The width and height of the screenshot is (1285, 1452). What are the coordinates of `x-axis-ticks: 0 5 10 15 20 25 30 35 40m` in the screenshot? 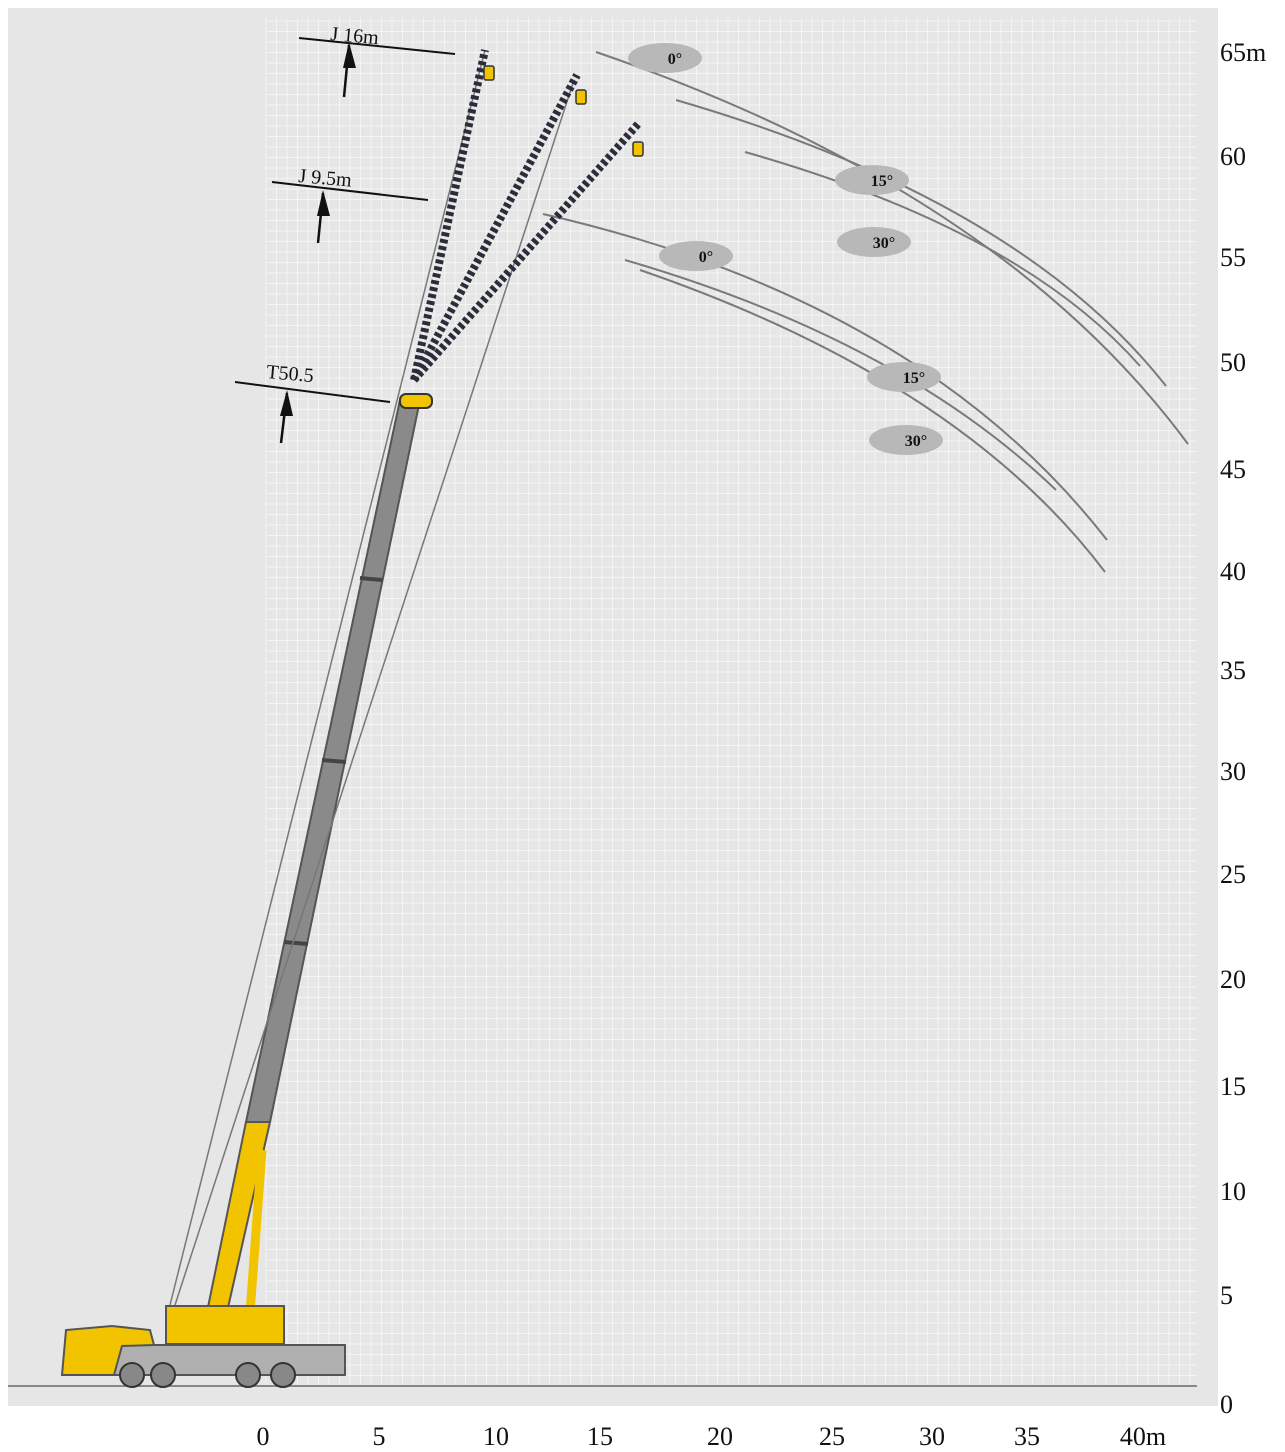 It's located at (712, 1436).